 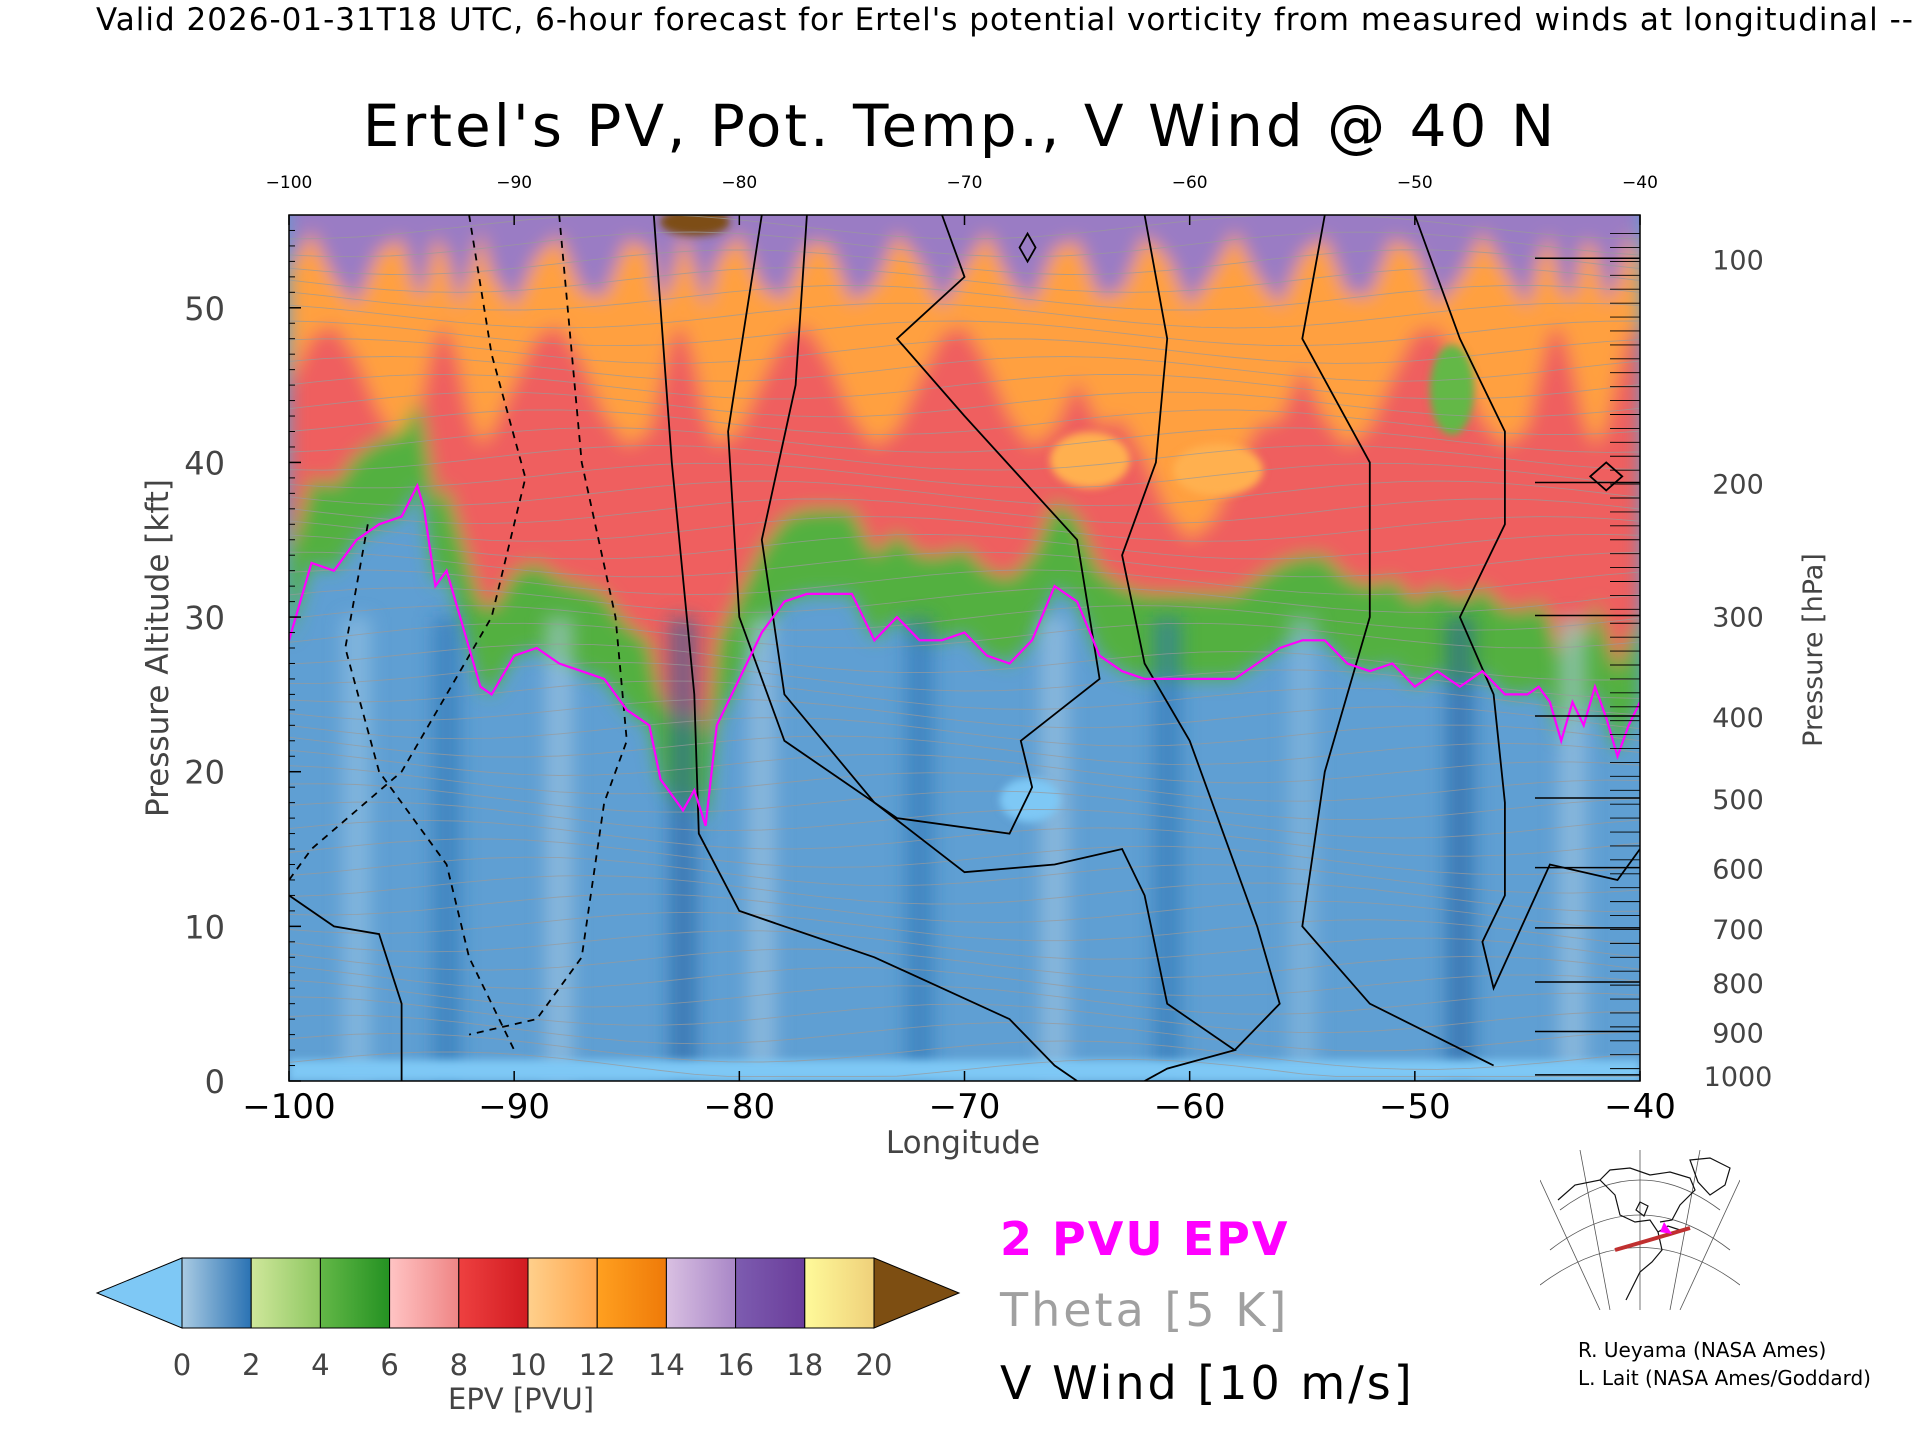 What do you see at coordinates (514, 183) in the screenshot?
I see `top-tick-label: −90` at bounding box center [514, 183].